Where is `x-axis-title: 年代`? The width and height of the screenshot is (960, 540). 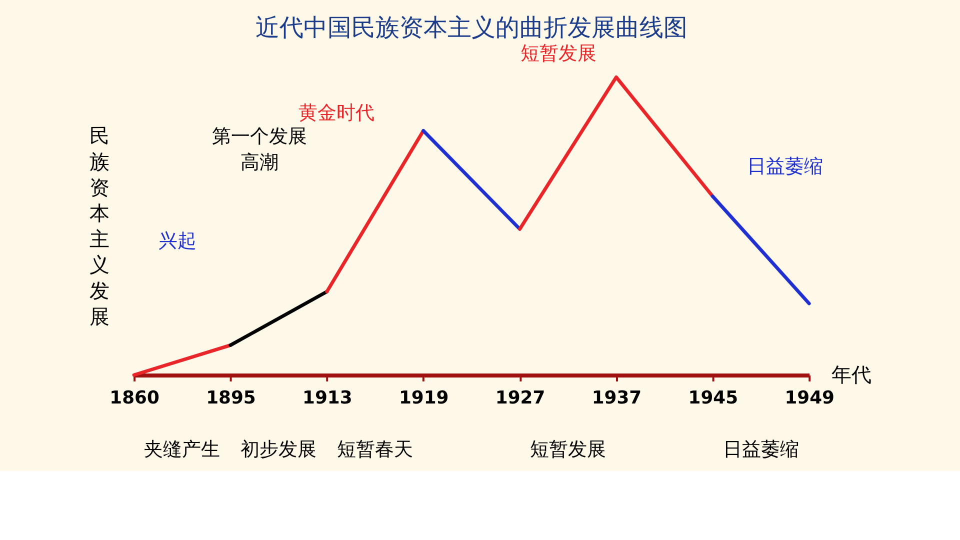 x-axis-title: 年代 is located at coordinates (851, 374).